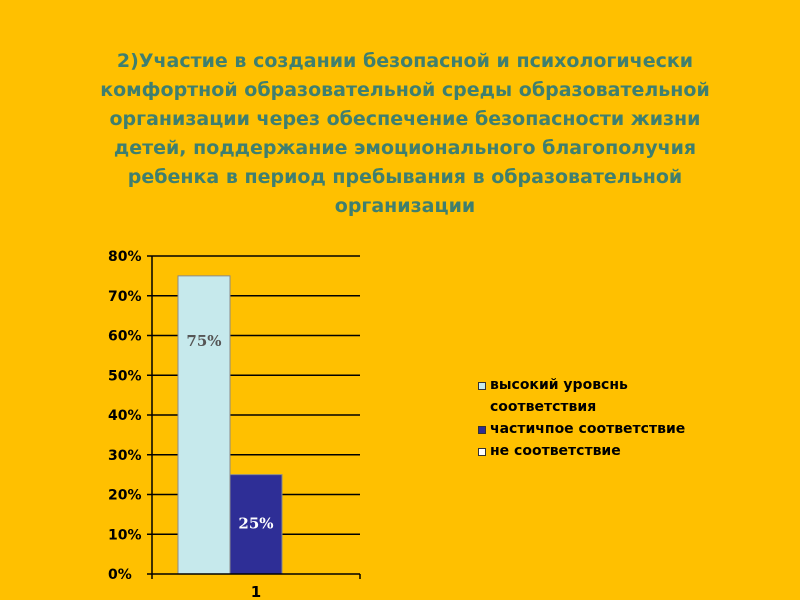  What do you see at coordinates (125, 376) in the screenshot?
I see `y-tick-label: 50%` at bounding box center [125, 376].